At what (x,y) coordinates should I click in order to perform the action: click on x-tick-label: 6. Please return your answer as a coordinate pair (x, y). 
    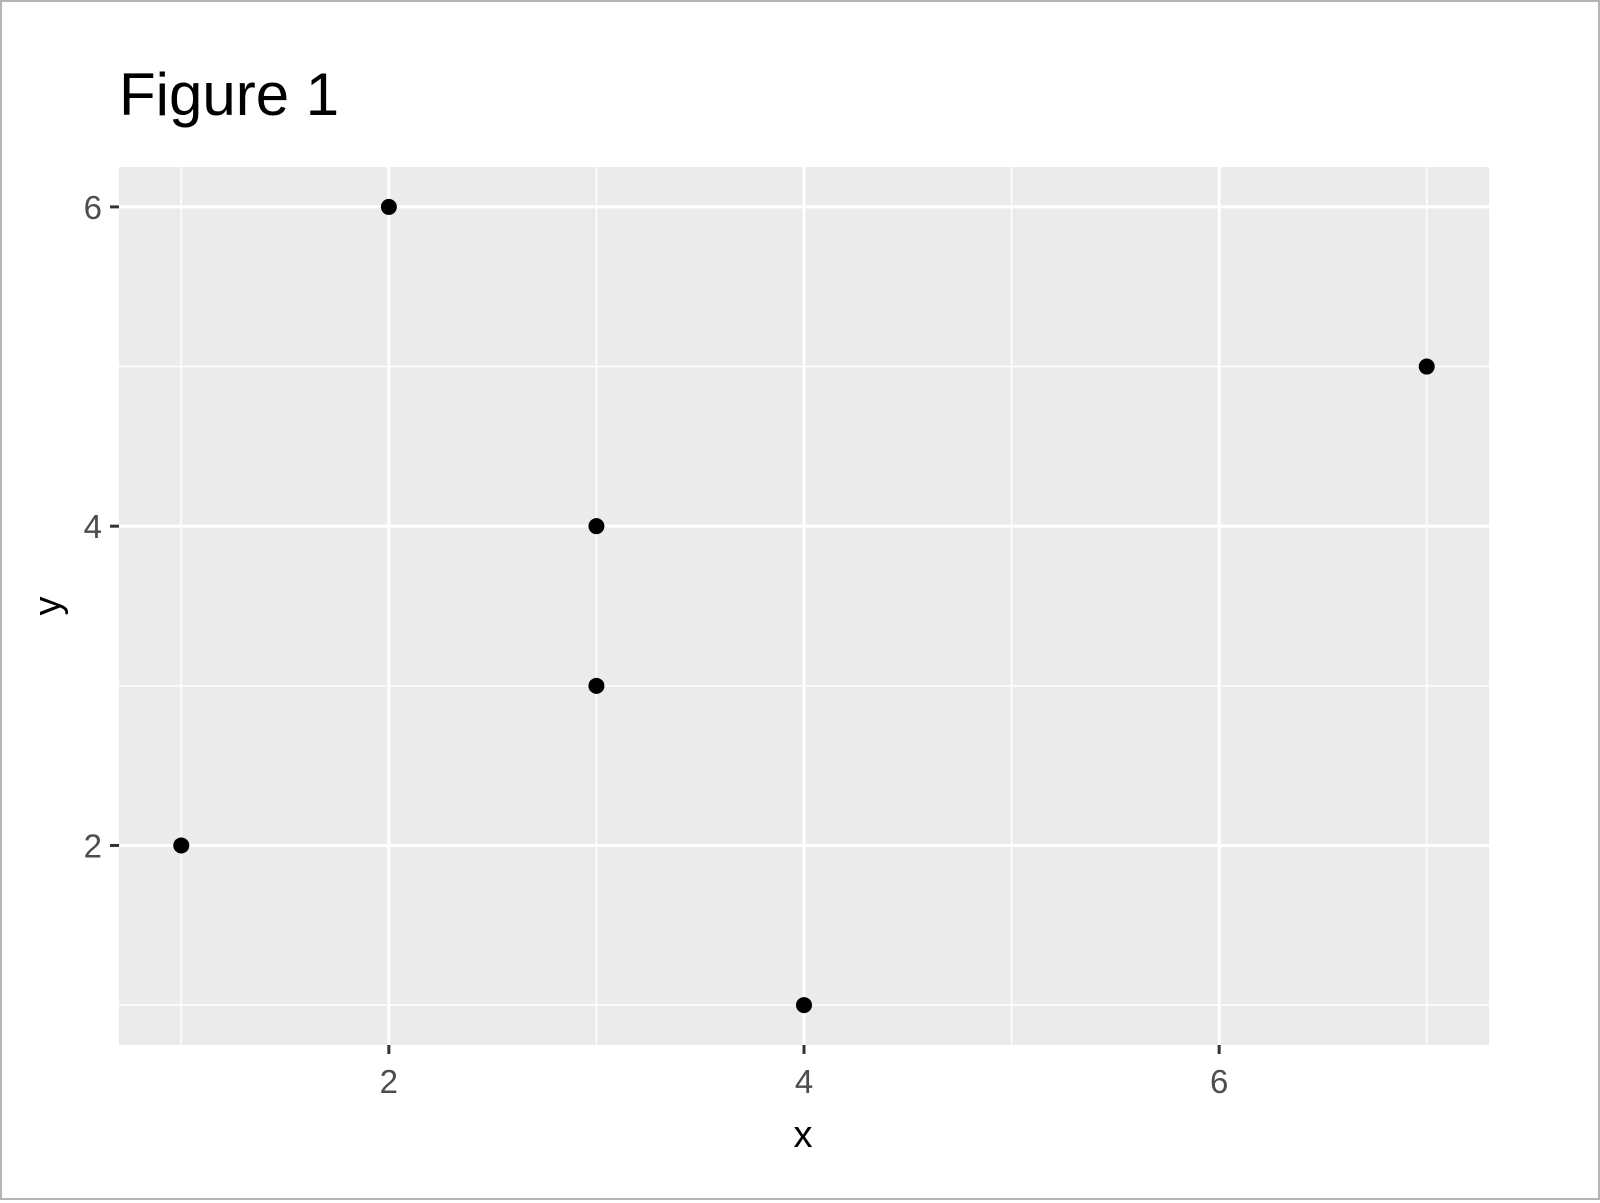
    Looking at the image, I should click on (1219, 1081).